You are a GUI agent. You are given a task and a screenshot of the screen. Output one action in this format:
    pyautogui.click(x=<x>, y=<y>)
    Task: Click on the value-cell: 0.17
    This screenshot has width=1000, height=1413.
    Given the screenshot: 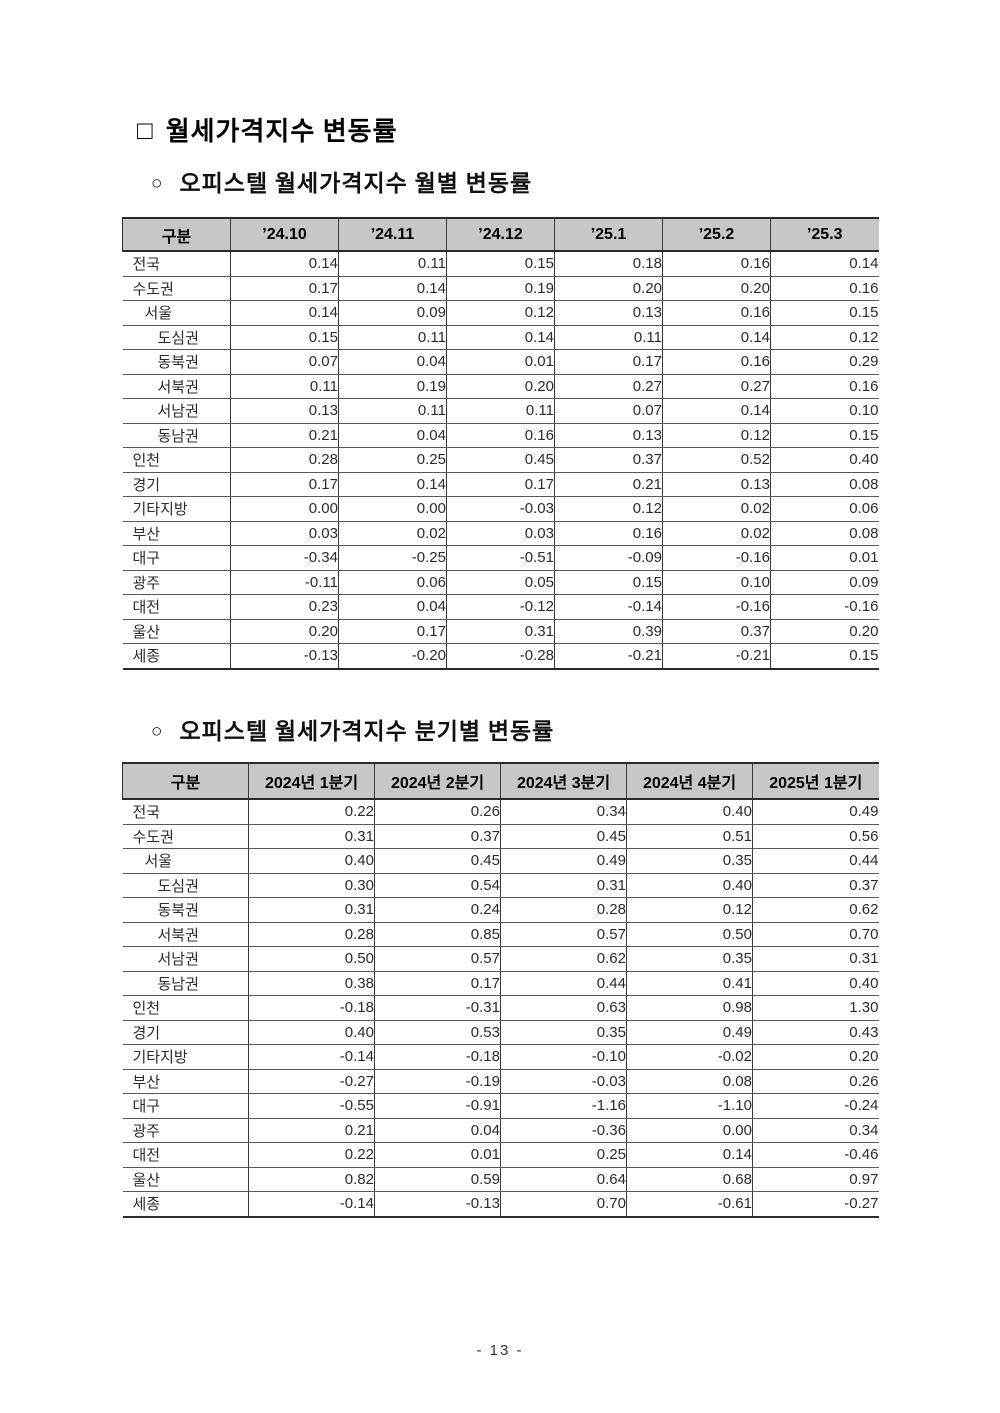 What is the action you would take?
    pyautogui.click(x=608, y=362)
    